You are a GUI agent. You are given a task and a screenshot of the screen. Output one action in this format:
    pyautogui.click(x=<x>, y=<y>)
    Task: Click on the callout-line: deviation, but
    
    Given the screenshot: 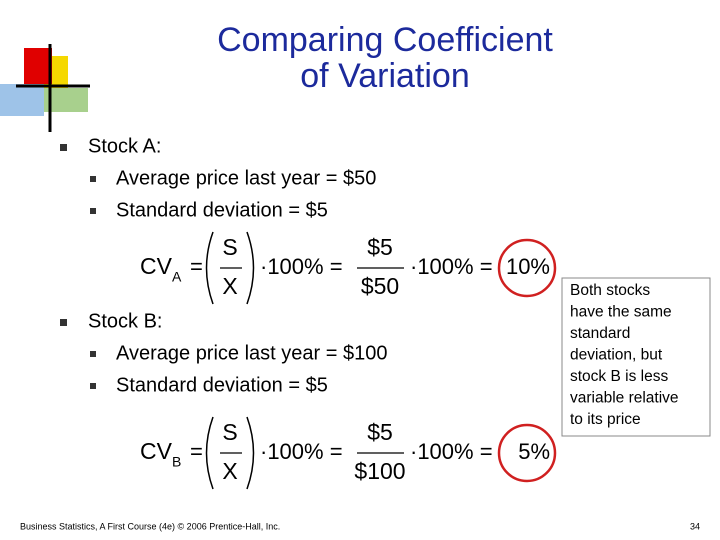 What is the action you would take?
    pyautogui.click(x=616, y=355)
    